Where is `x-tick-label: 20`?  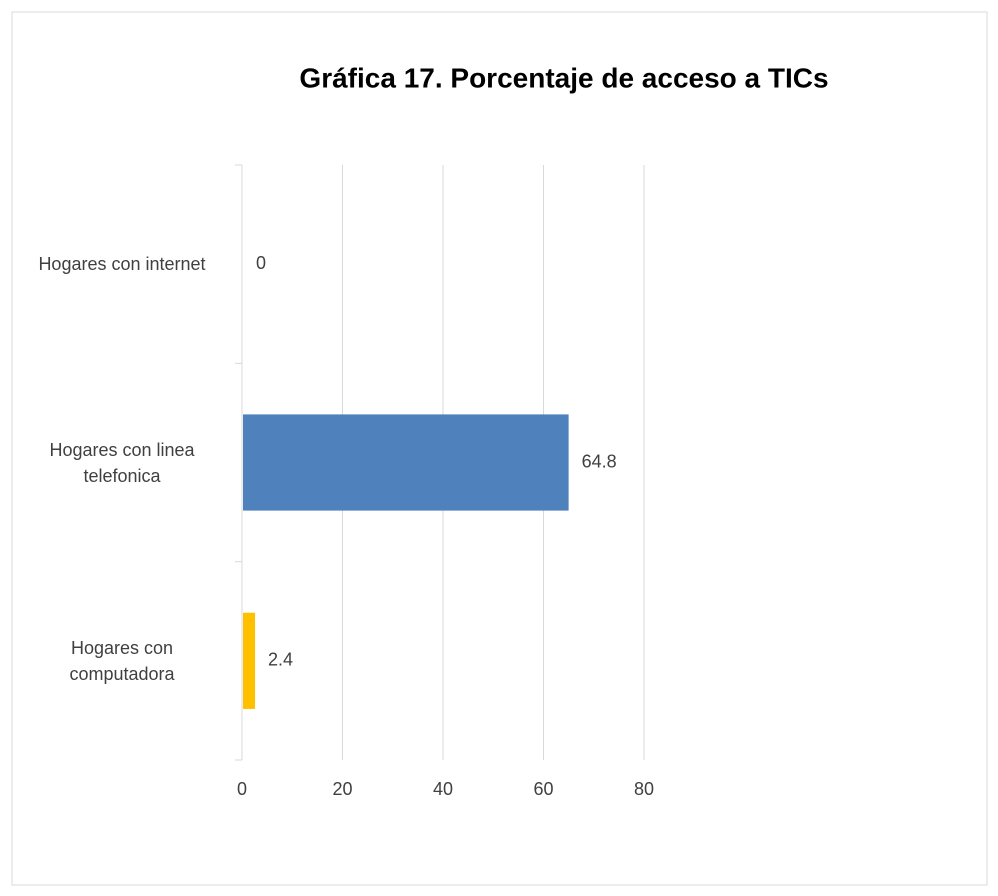
x-tick-label: 20 is located at coordinates (342, 789).